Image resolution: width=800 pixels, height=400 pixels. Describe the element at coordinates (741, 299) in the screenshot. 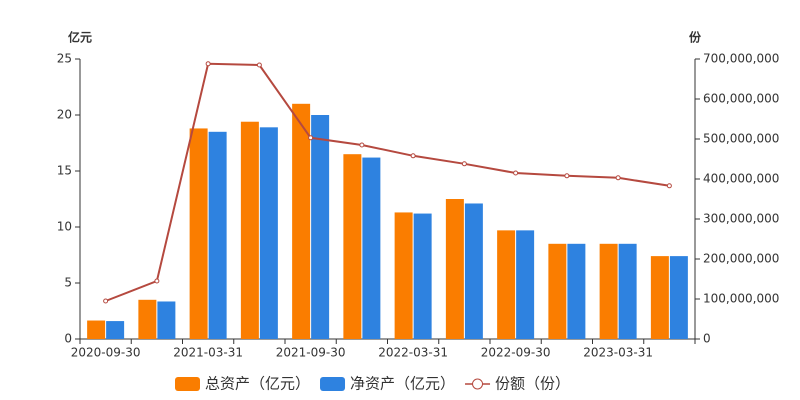

I see `y2-tick-label: 100,000,000` at that location.